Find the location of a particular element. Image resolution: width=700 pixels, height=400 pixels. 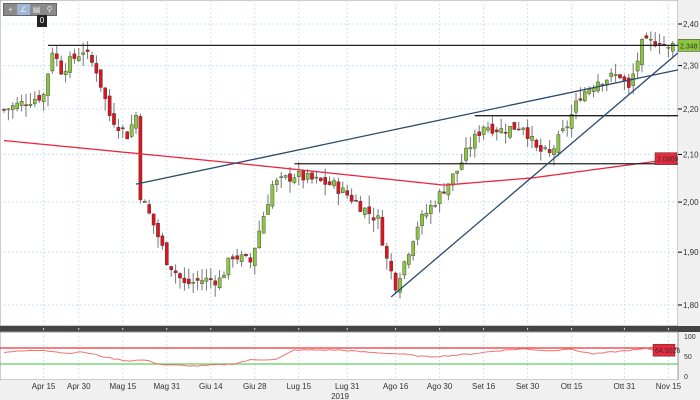

x-tick-label: Nov 15 is located at coordinates (669, 386).